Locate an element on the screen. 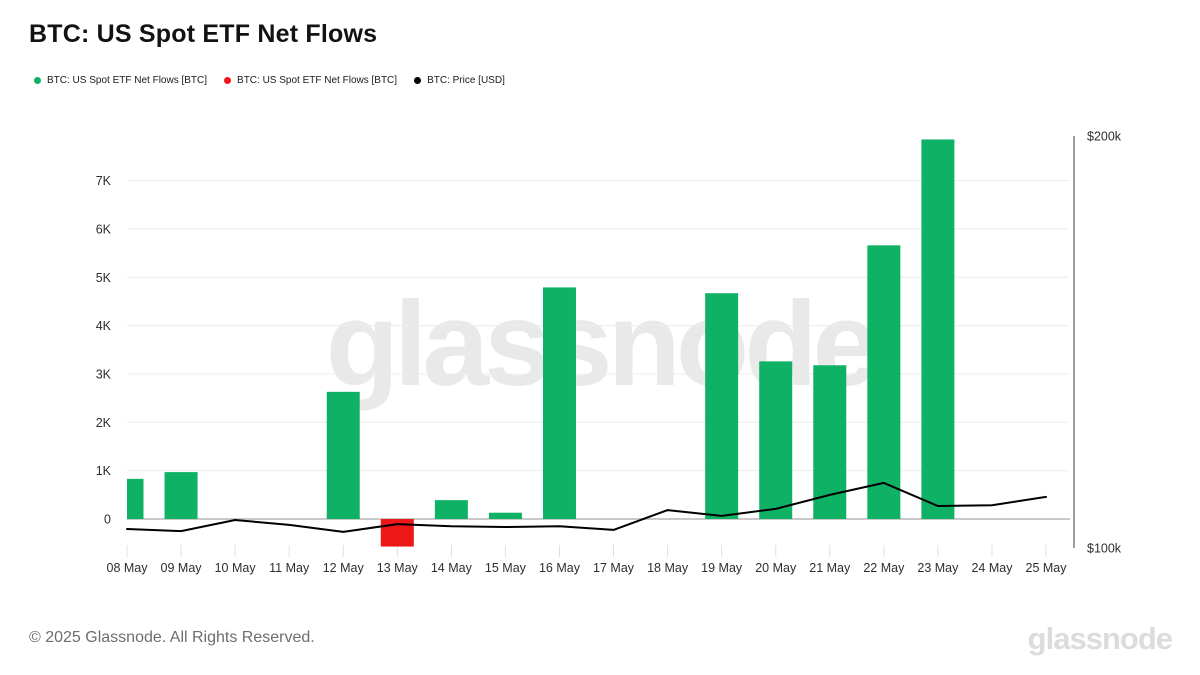  netflow-bar-21-may is located at coordinates (830, 442).